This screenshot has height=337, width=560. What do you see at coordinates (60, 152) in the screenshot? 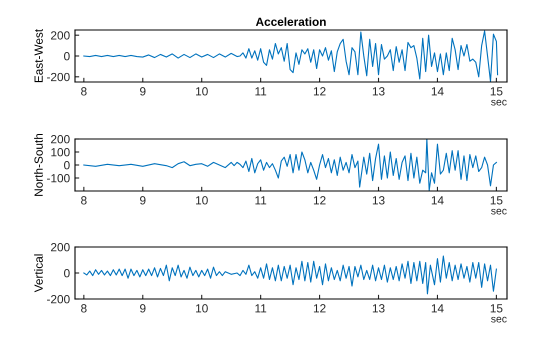
I see `y-tick-label: 100` at bounding box center [60, 152].